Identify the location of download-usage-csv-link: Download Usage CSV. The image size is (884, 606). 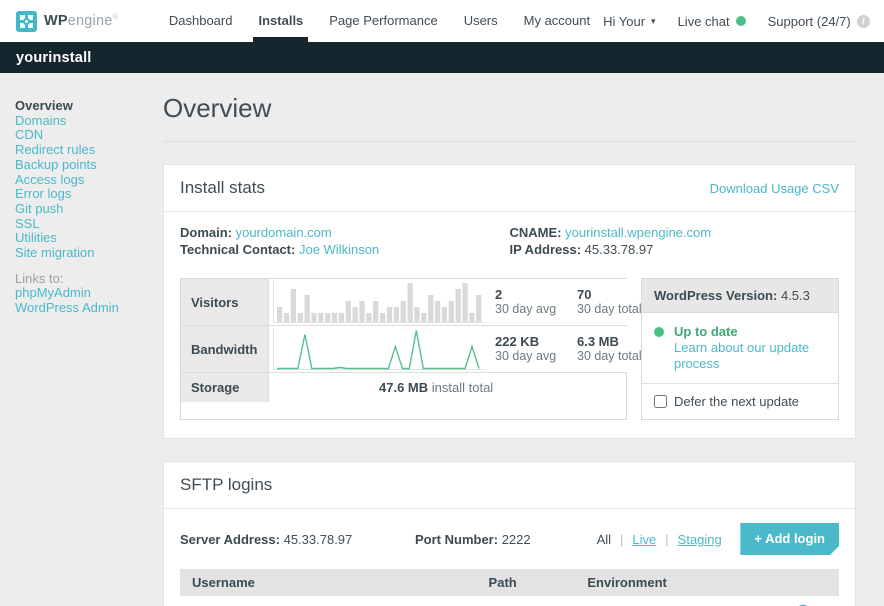
(774, 188).